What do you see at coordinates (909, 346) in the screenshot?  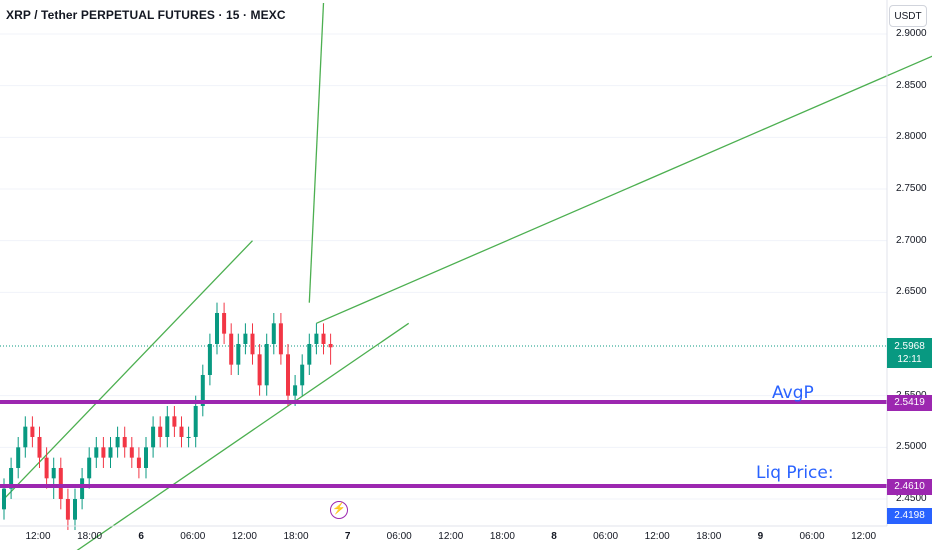 I see `current-price-value: 2.5968` at bounding box center [909, 346].